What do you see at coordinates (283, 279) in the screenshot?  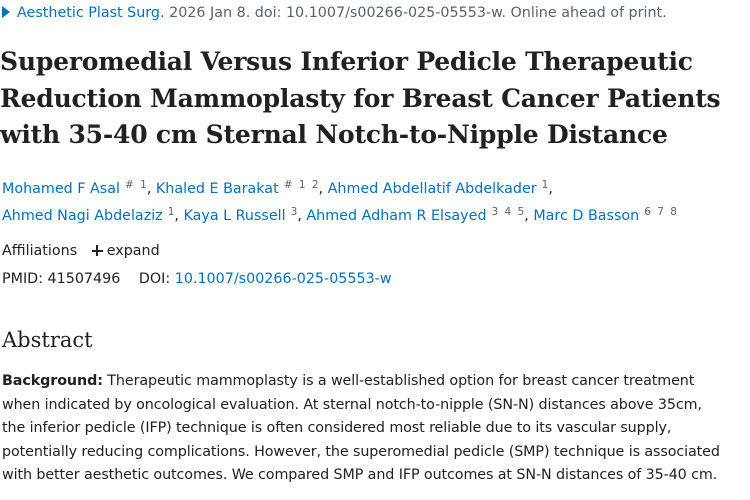 I see `doi-link: 10.1007/s00266-025-05553-w` at bounding box center [283, 279].